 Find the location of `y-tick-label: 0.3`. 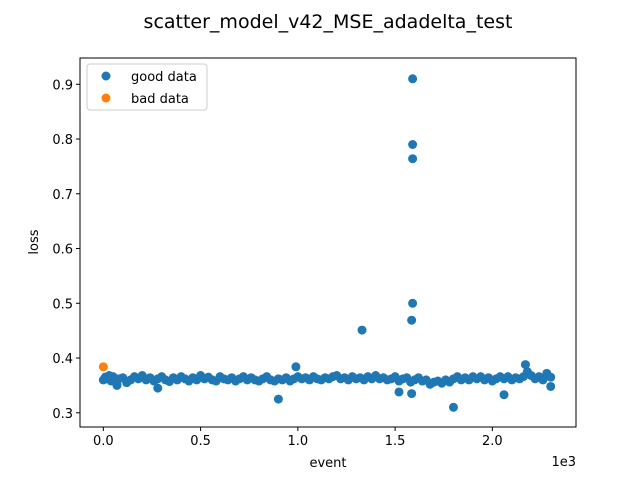

y-tick-label: 0.3 is located at coordinates (62, 414).